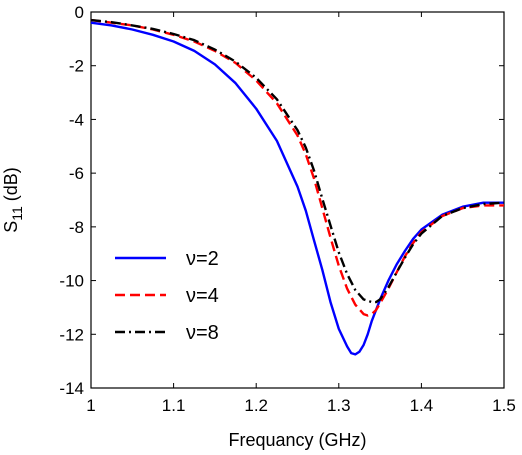  Describe the element at coordinates (76, 173) in the screenshot. I see `y-tick-label: -6` at that location.